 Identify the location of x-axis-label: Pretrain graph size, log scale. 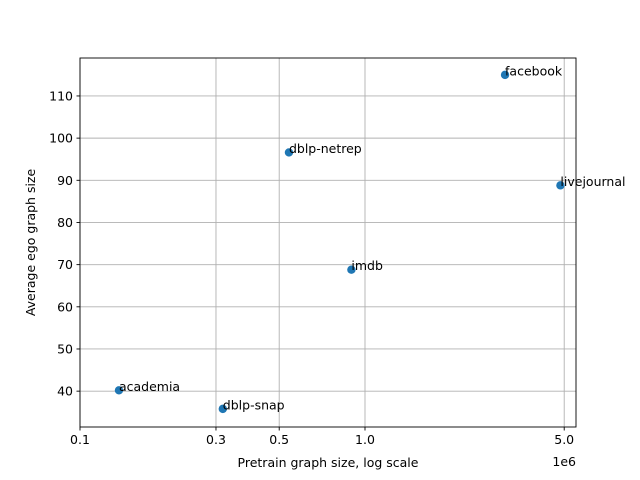
(328, 462).